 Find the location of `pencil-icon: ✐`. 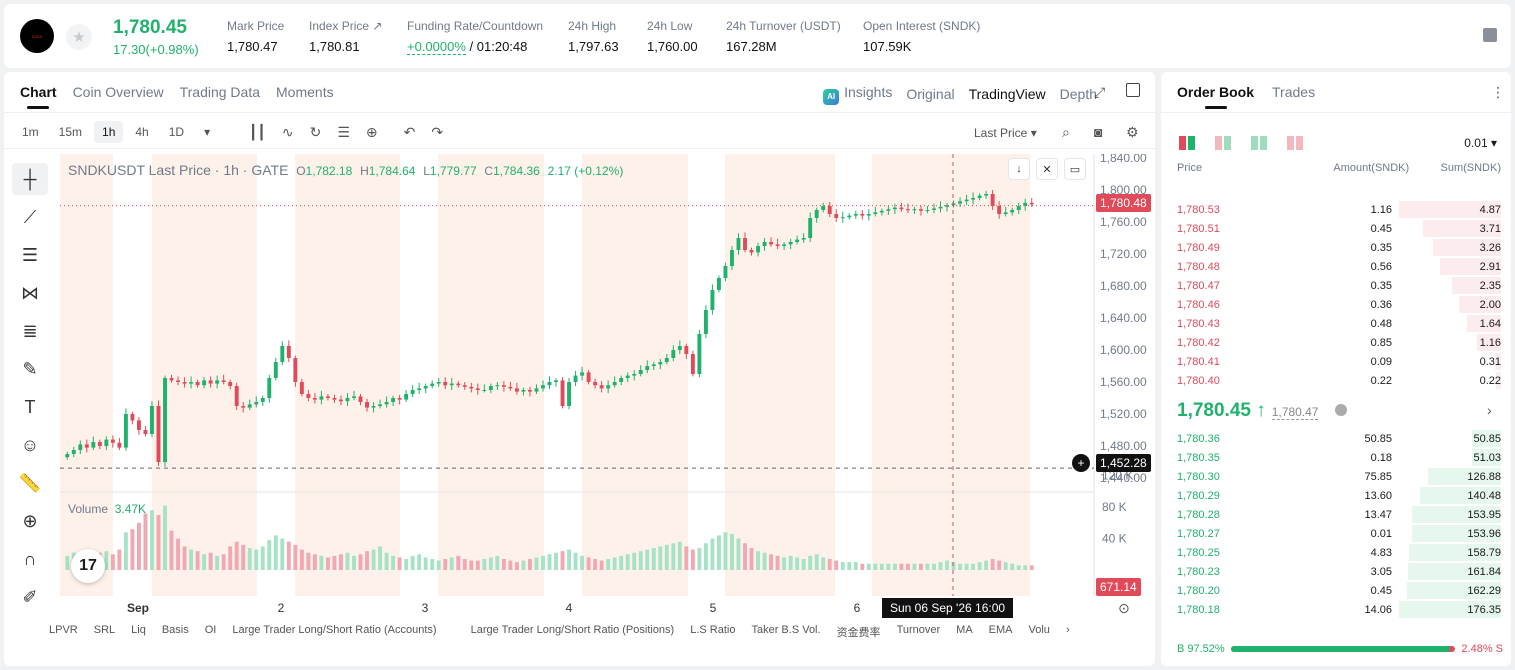

pencil-icon: ✐ is located at coordinates (30, 596).